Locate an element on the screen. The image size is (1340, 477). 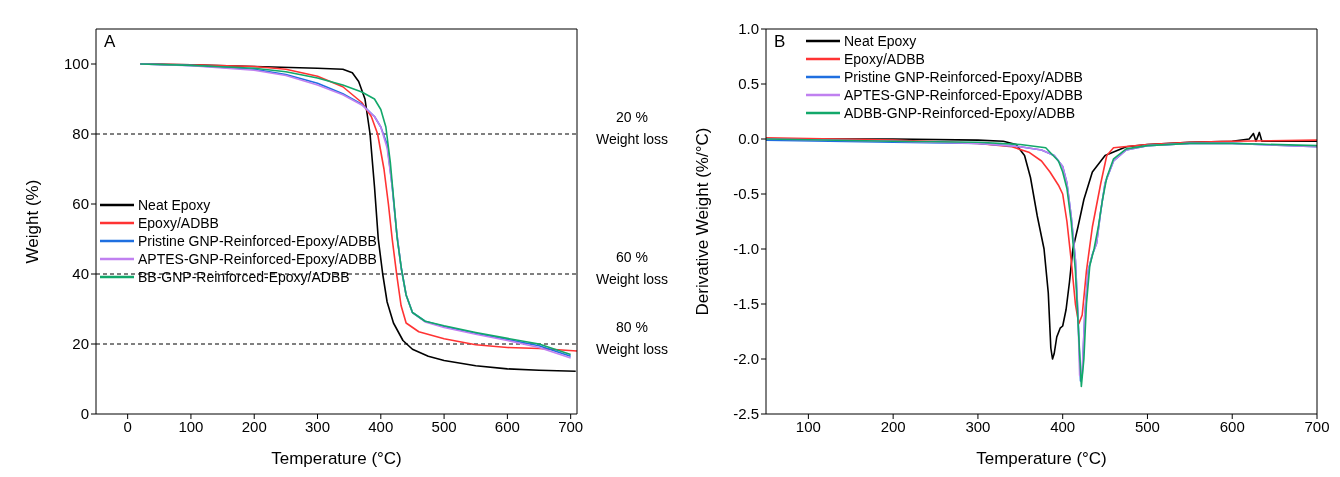
y-tick-label: -1.0 is located at coordinates (746, 249).